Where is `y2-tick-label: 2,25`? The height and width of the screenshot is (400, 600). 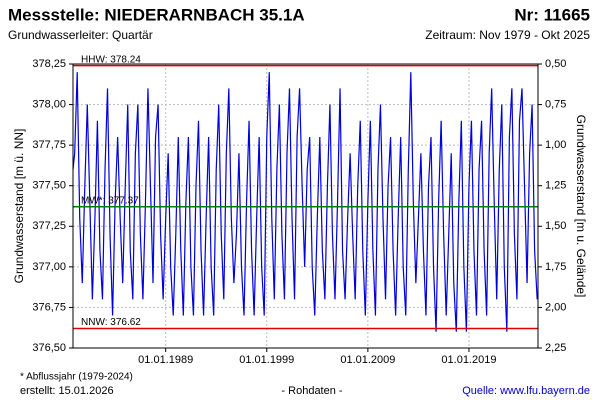
y2-tick-label: 2,25 is located at coordinates (555, 348).